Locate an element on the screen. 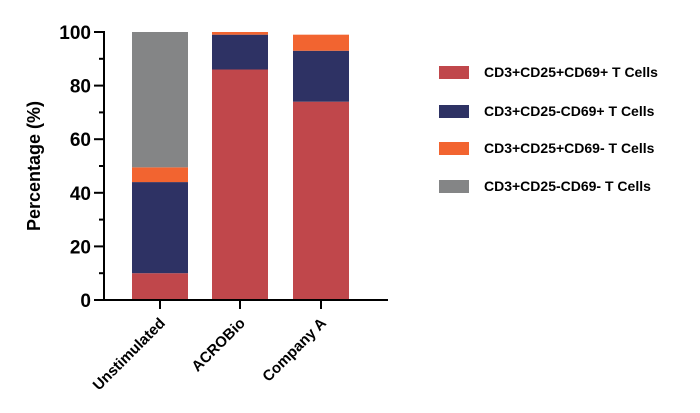 This screenshot has width=700, height=413. y-tick-label: 40 is located at coordinates (80, 194).